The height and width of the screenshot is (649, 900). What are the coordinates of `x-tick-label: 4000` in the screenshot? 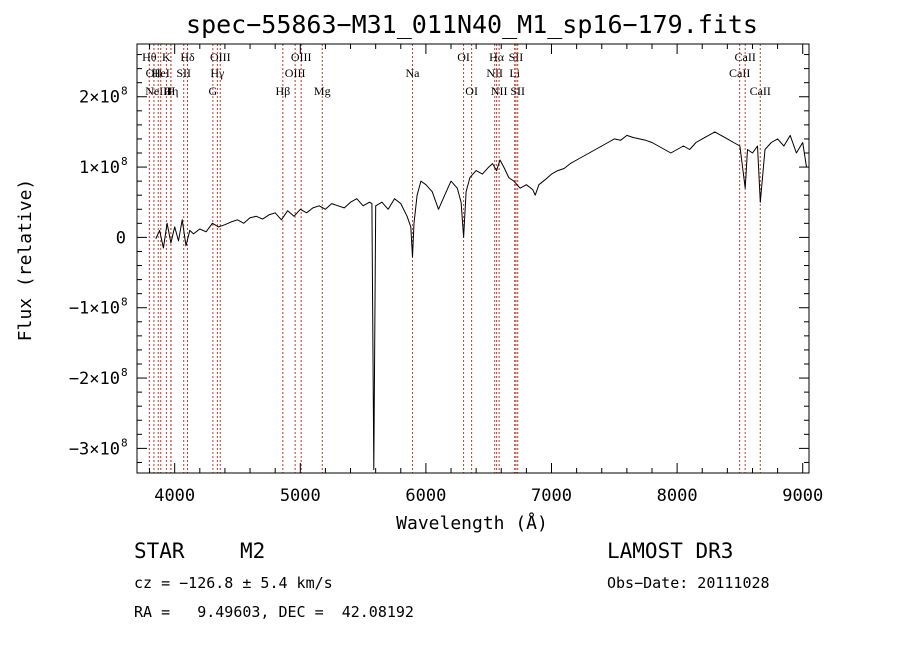 It's located at (174, 496).